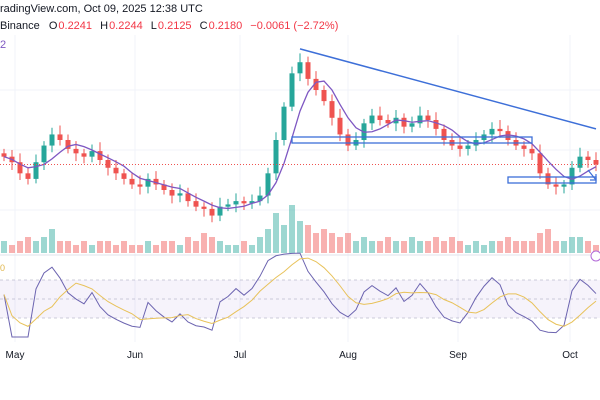 This screenshot has width=600, height=400. What do you see at coordinates (225, 26) in the screenshot?
I see `close-value: 0.2180` at bounding box center [225, 26].